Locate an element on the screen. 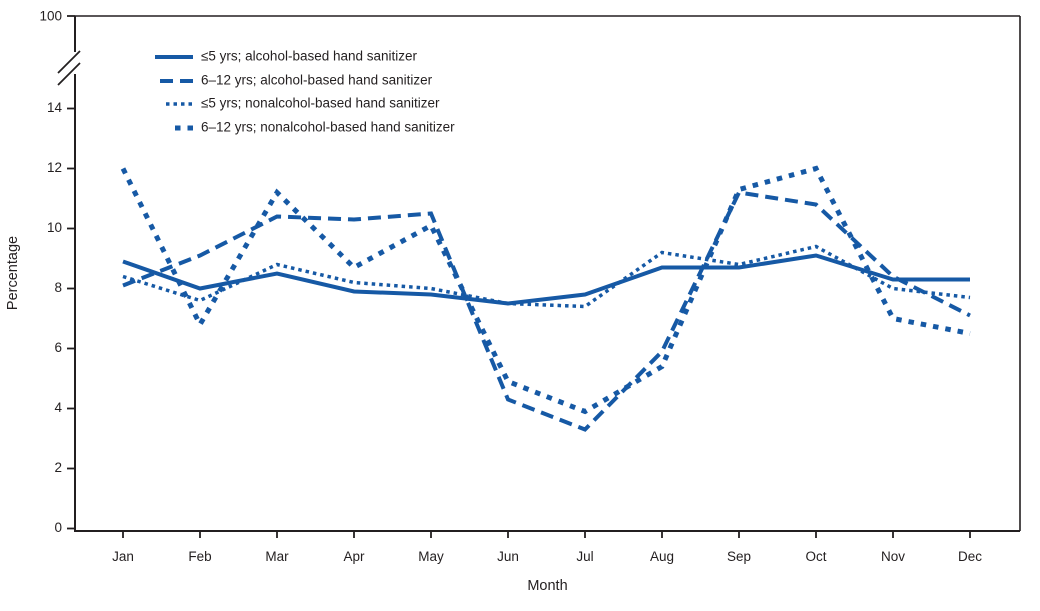  x-tick-label: May is located at coordinates (431, 556).